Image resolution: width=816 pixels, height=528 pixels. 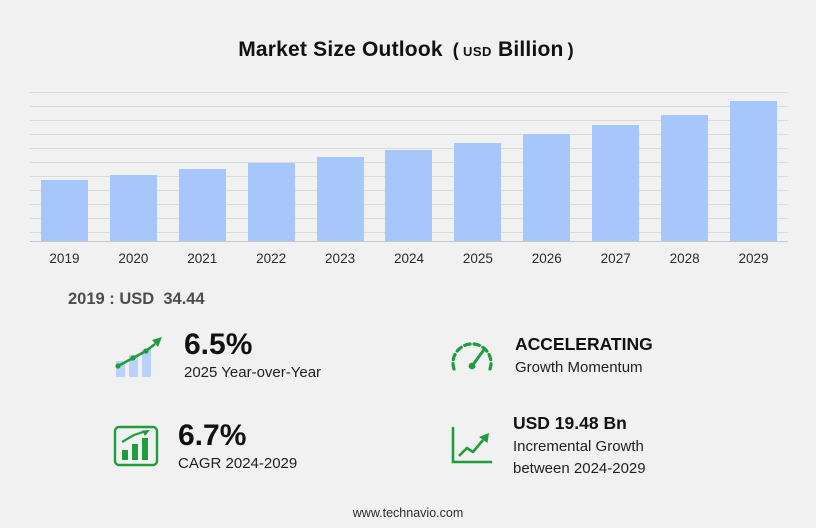 I want to click on x-axis-label-2020: 2020, so click(x=133, y=258).